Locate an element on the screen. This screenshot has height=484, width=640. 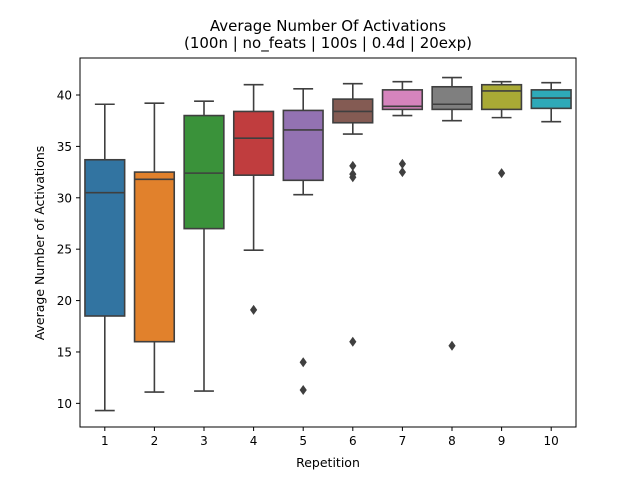
y-tick-label: 30 is located at coordinates (64, 198).